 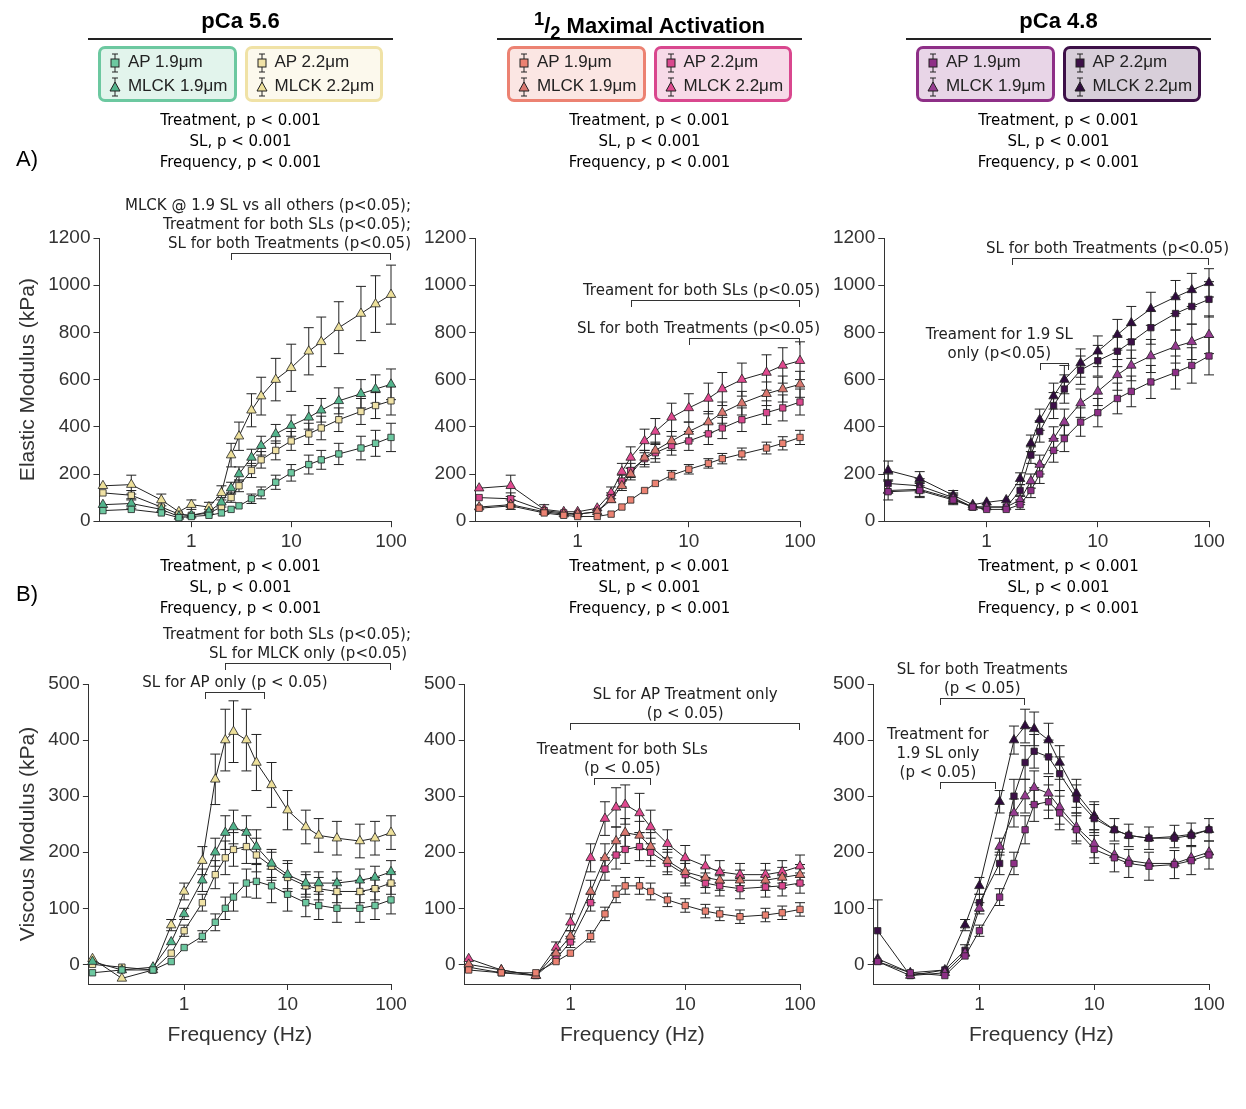 I want to click on y-axis-title: Elastic Modulus (kPa), so click(x=27, y=380).